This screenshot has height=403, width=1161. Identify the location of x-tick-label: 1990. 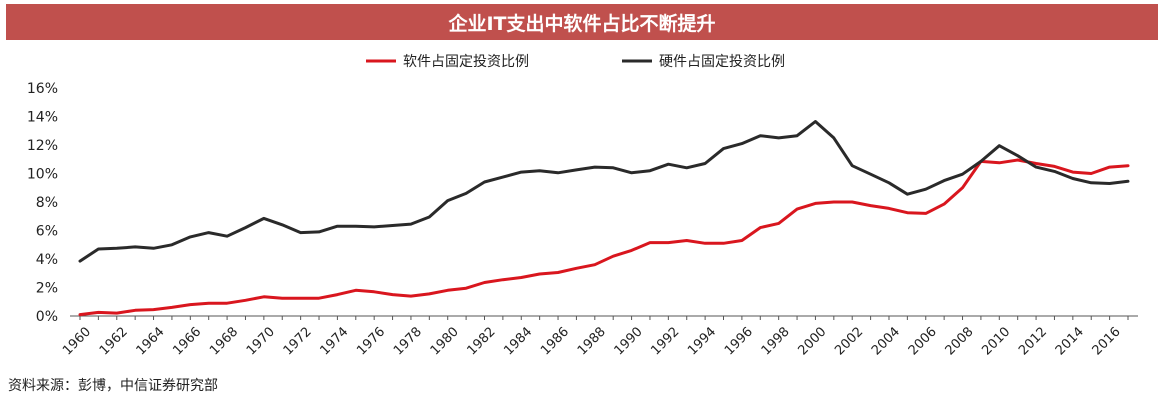
(629, 341).